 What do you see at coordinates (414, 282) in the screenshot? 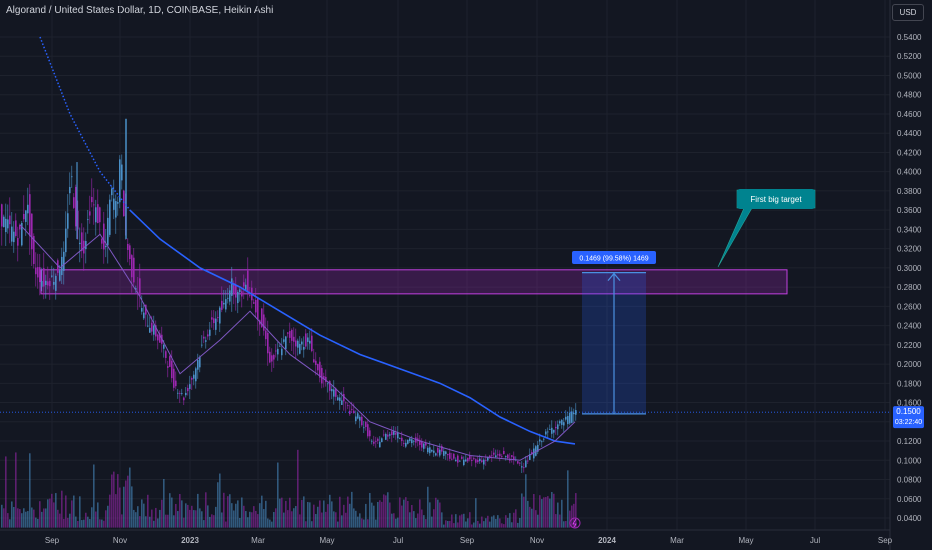
I see `resistance-zone` at bounding box center [414, 282].